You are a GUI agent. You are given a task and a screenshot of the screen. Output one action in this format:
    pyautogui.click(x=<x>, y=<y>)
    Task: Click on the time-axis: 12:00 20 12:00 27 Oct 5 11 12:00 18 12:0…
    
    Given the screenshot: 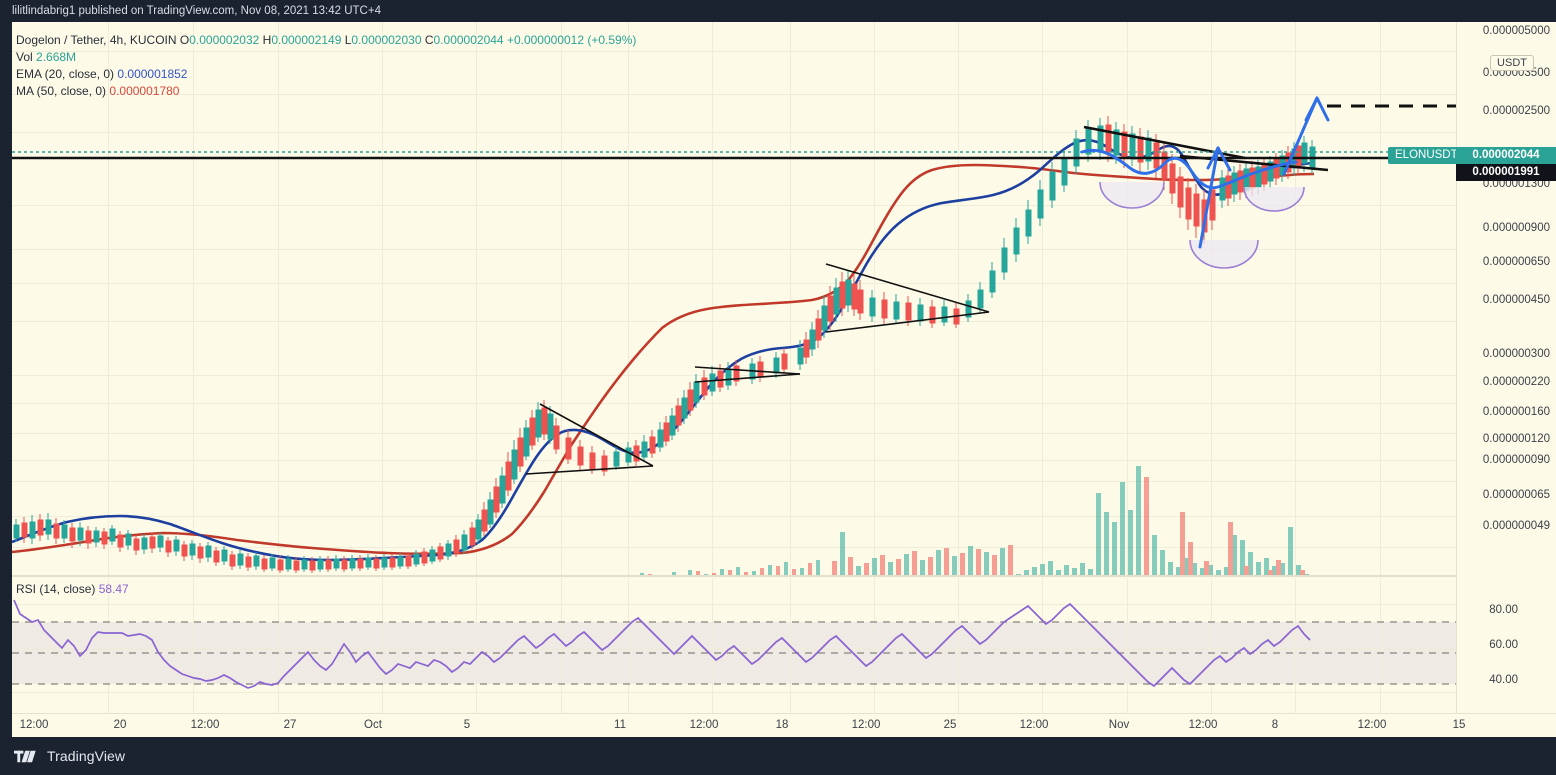 What is the action you would take?
    pyautogui.click(x=784, y=725)
    